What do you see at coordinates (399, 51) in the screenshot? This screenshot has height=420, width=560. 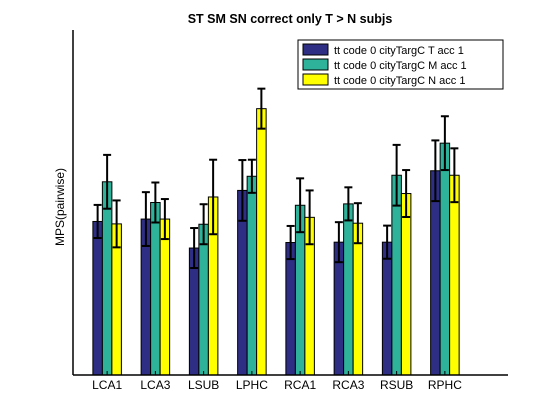 I see `legend-label: tt code 0 cityTargC T acc 1` at bounding box center [399, 51].